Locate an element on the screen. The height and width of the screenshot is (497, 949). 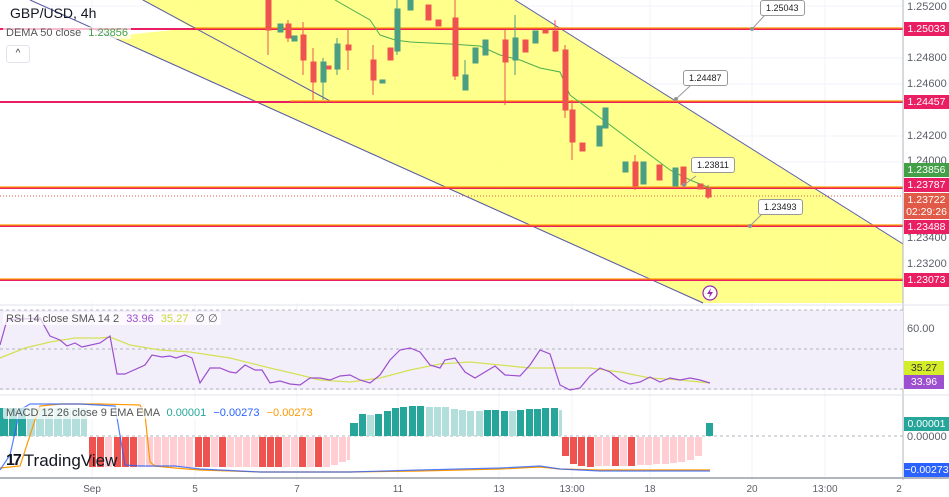
price-callout: 1.25043 is located at coordinates (782, 8).